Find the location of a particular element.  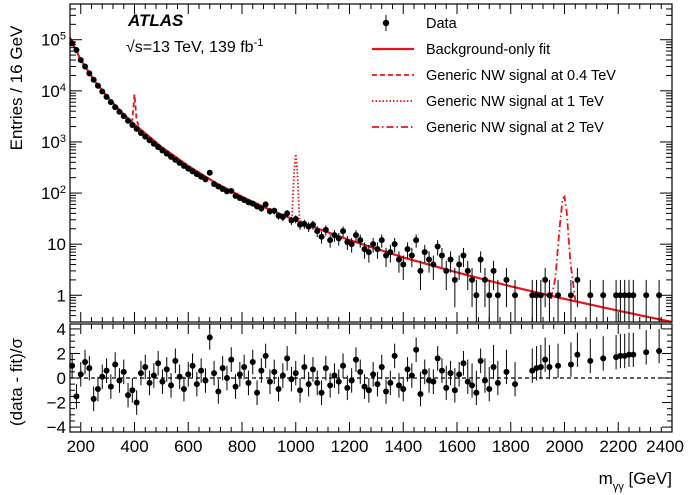

energy-superscript: -1 is located at coordinates (259, 43).